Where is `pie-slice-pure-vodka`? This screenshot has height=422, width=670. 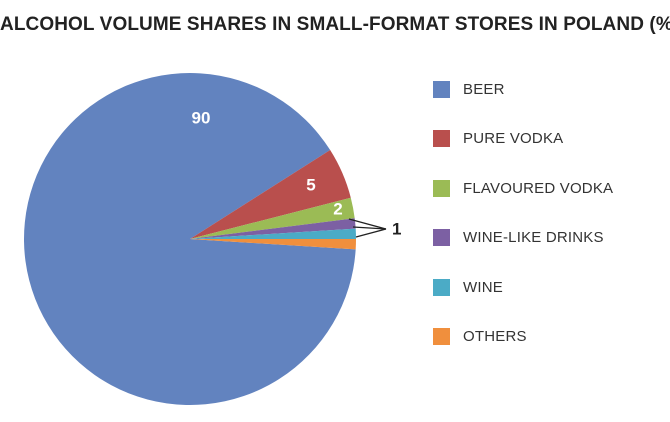 pie-slice-pure-vodka is located at coordinates (270, 194).